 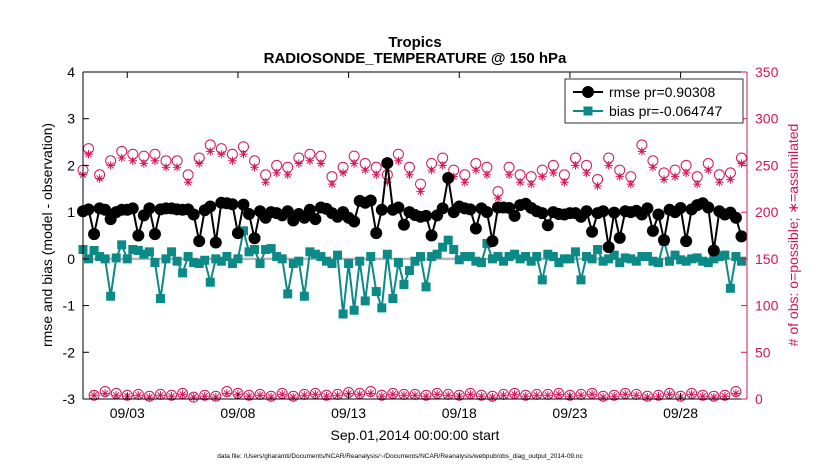 I want to click on possible-obs-marker, so click(x=194, y=397).